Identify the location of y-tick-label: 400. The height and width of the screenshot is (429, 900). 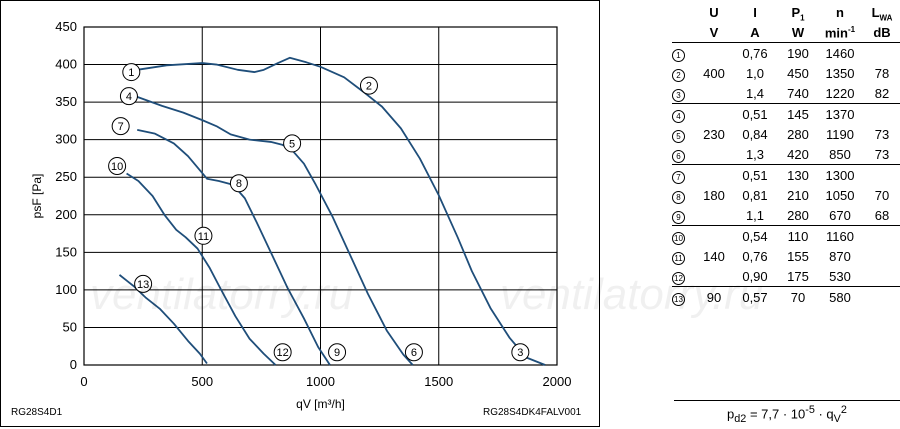
(66, 64).